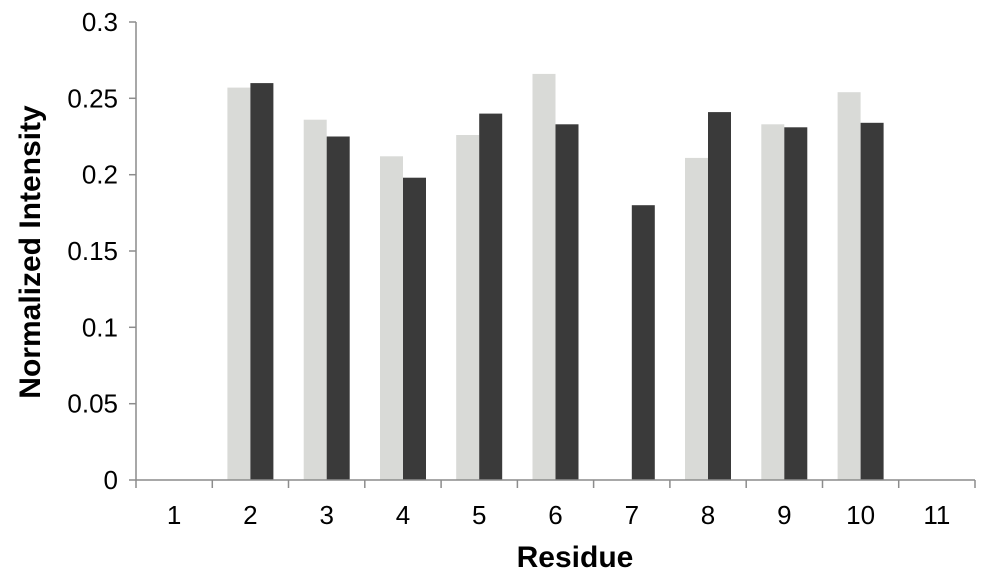 The width and height of the screenshot is (1002, 578). What do you see at coordinates (92, 404) in the screenshot?
I see `y-tick-label: 0.05` at bounding box center [92, 404].